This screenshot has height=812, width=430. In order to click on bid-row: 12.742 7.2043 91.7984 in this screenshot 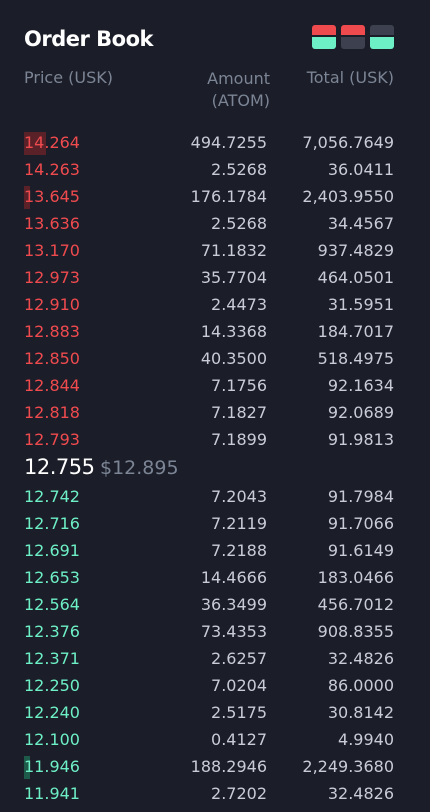, I will do `click(215, 497)`.